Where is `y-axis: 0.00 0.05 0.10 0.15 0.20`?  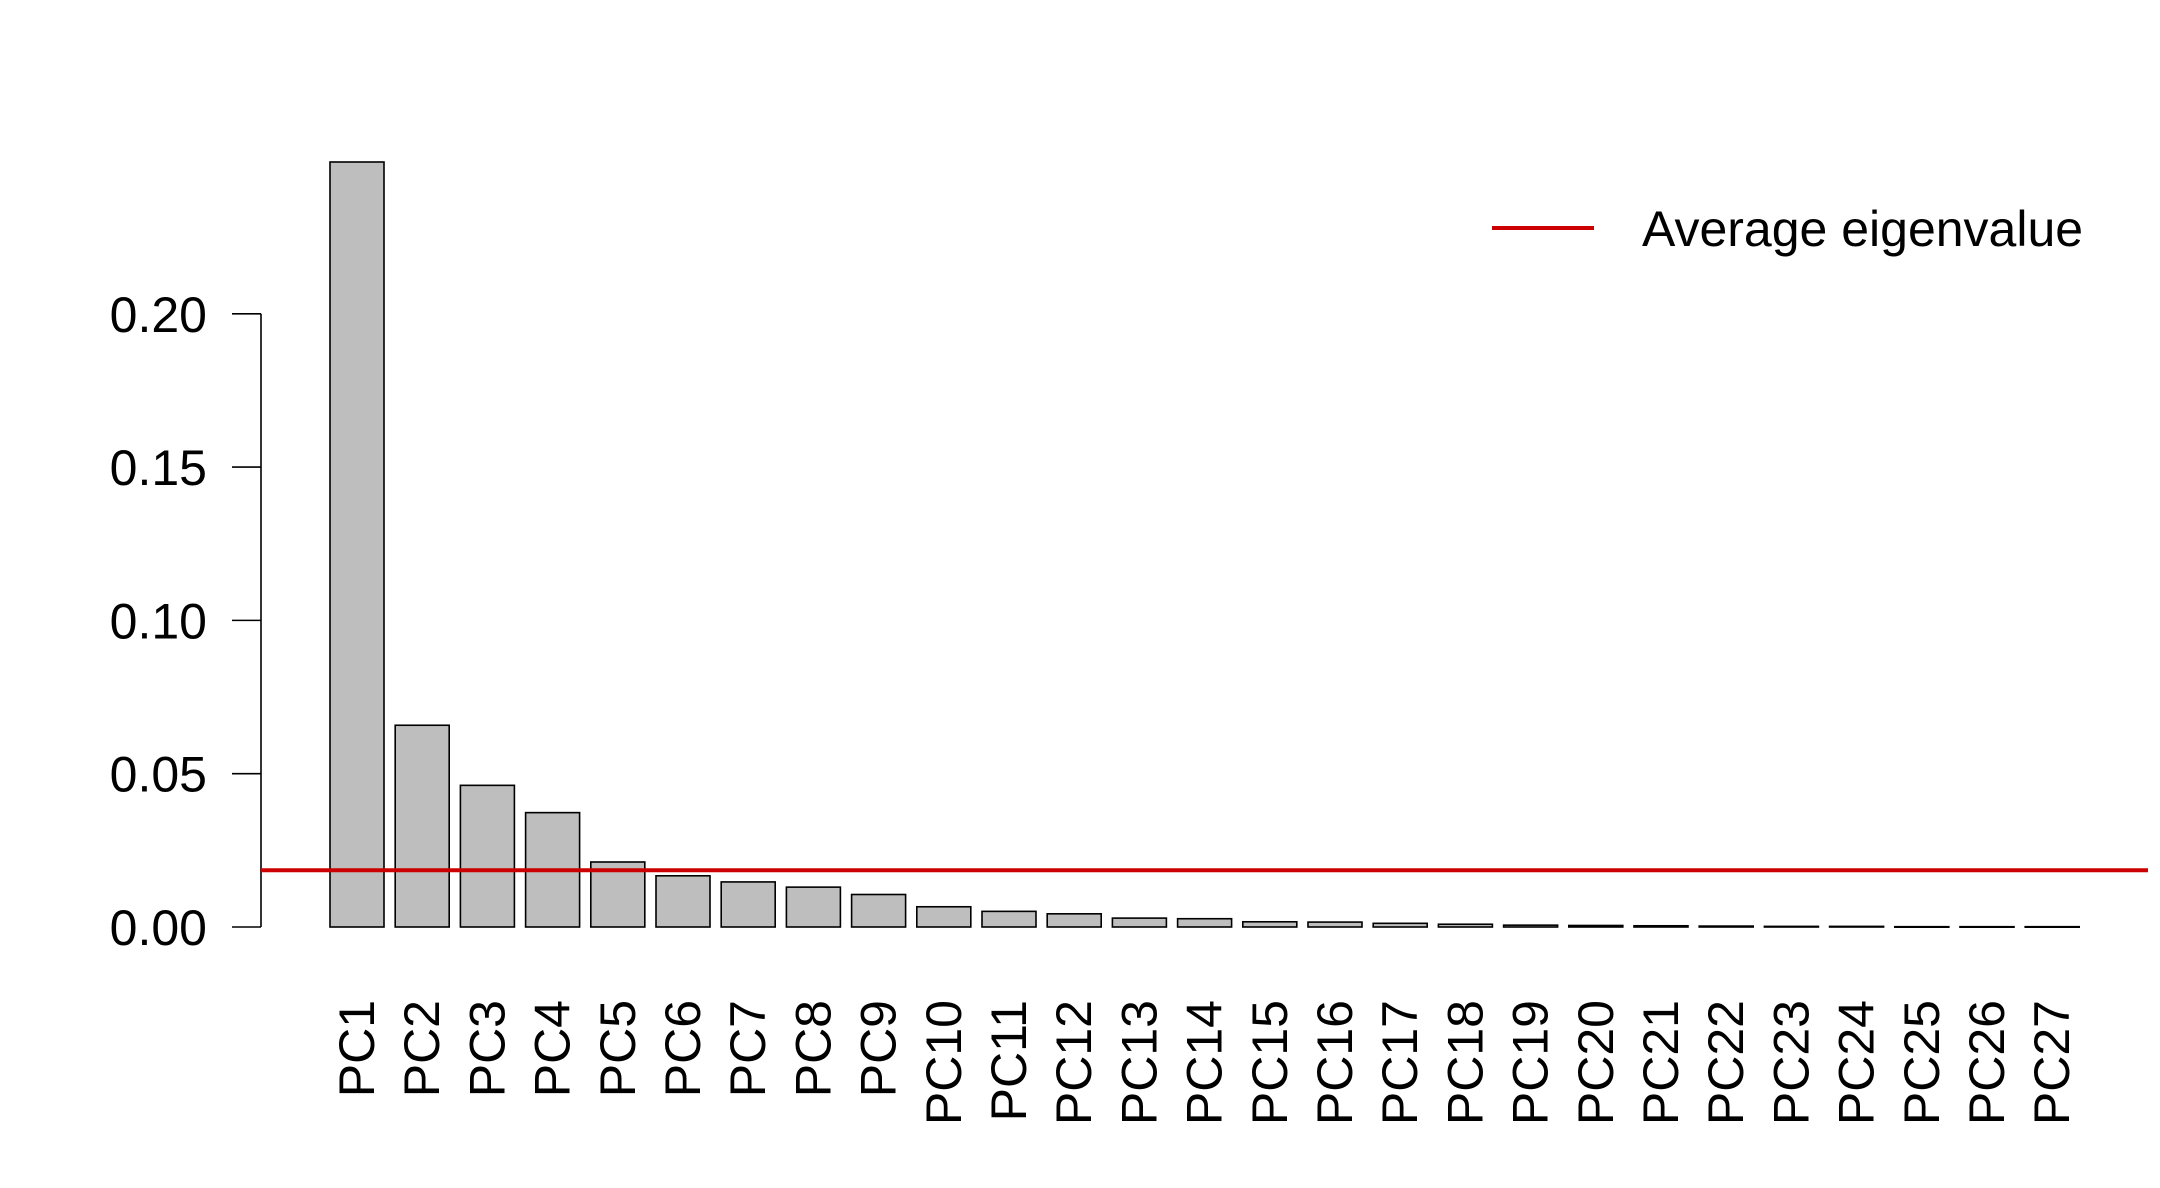
y-axis: 0.00 0.05 0.10 0.15 0.20 is located at coordinates (186, 621).